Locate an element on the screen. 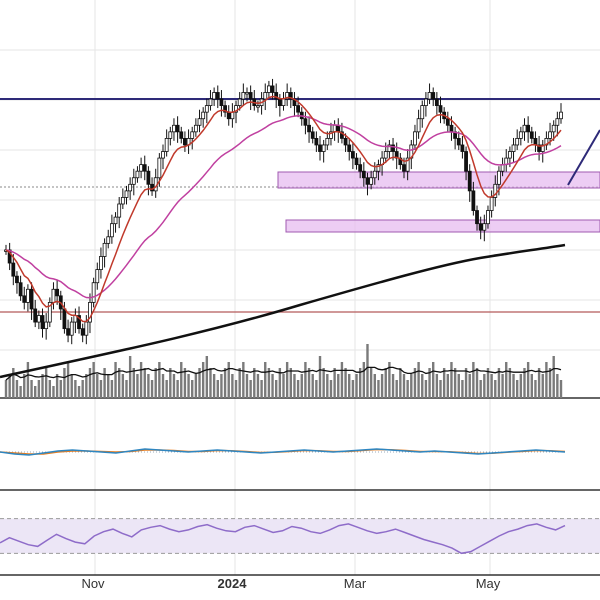 This screenshot has width=600, height=600. x-tick-label-0: Nov is located at coordinates (93, 583).